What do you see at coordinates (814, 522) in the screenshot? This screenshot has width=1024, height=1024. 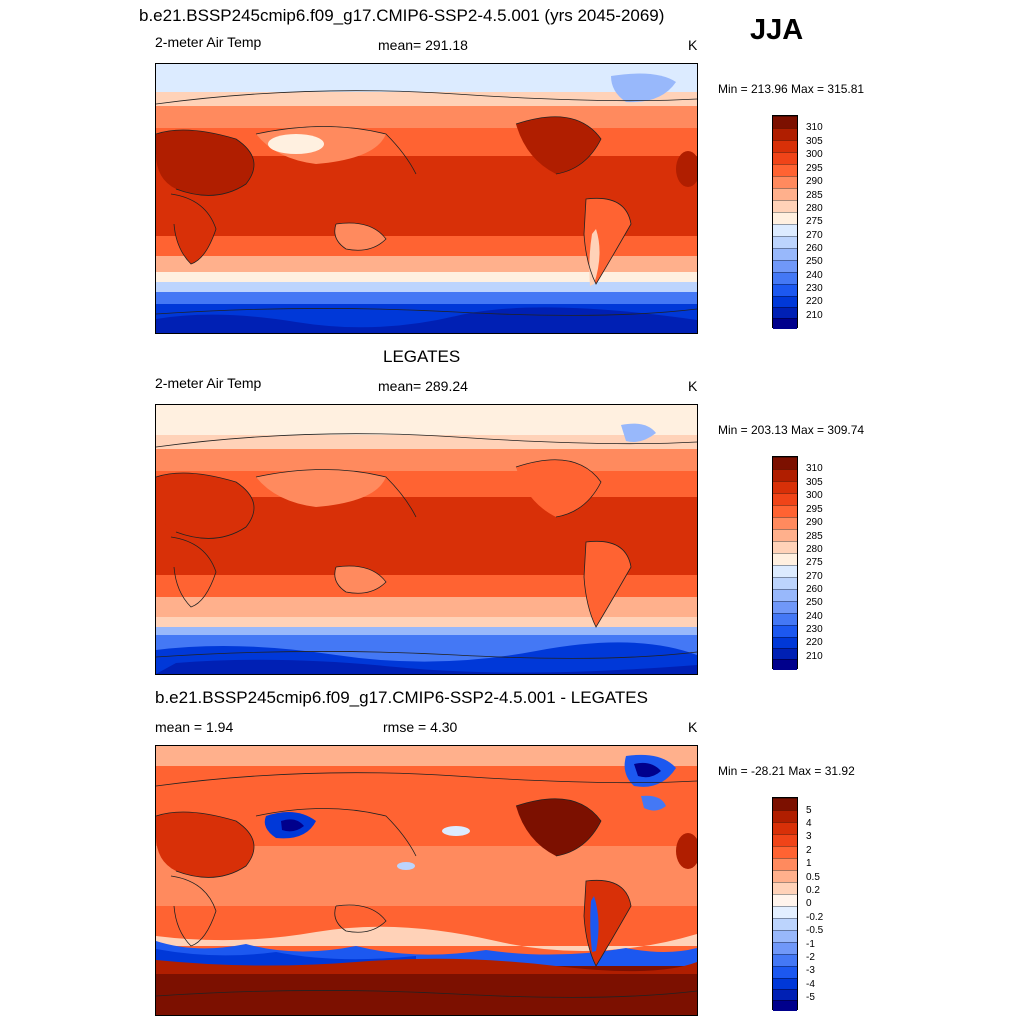 I see `panel-2-tick: 290` at bounding box center [814, 522].